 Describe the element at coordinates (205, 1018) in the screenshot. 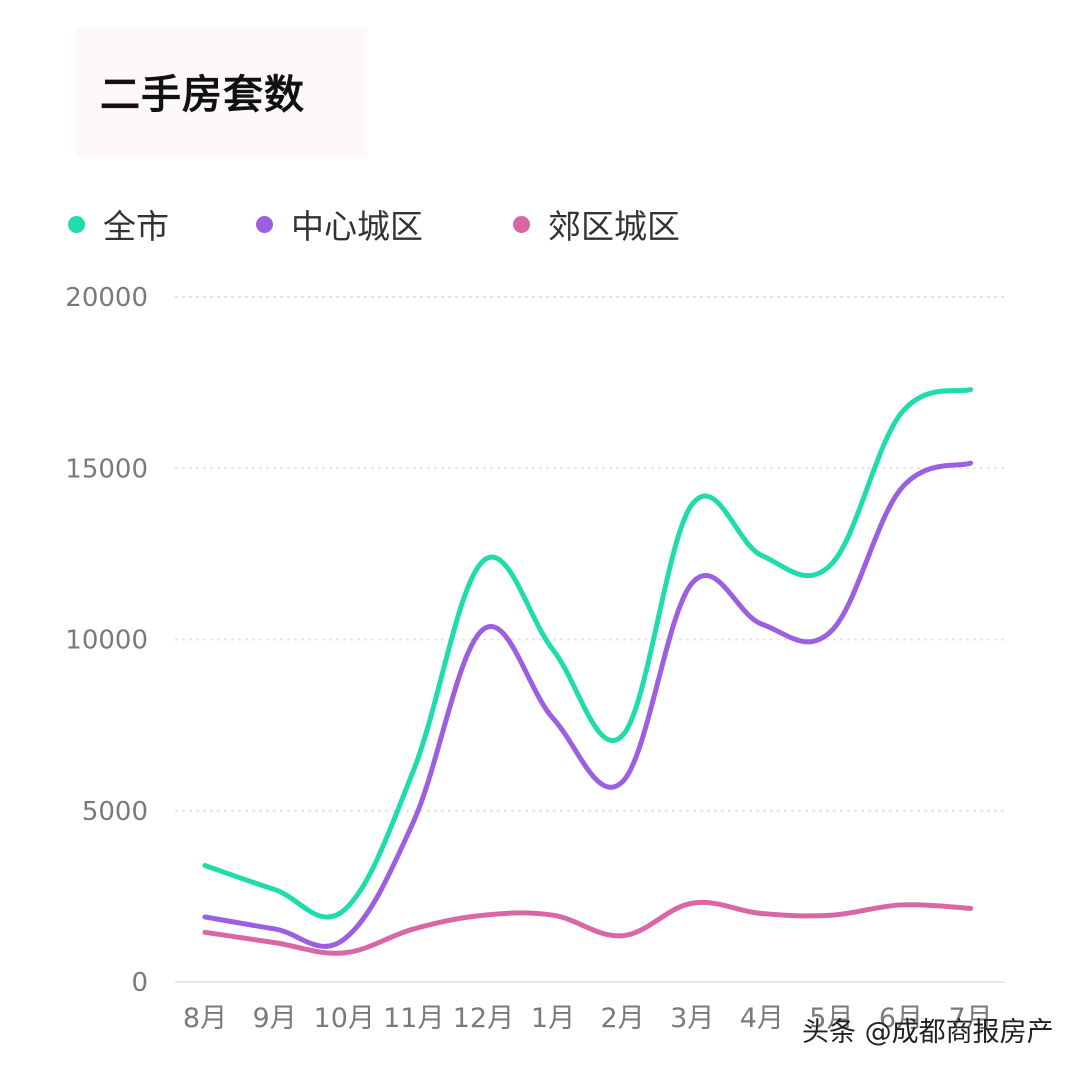

I see `x-tick-label: 8月` at that location.